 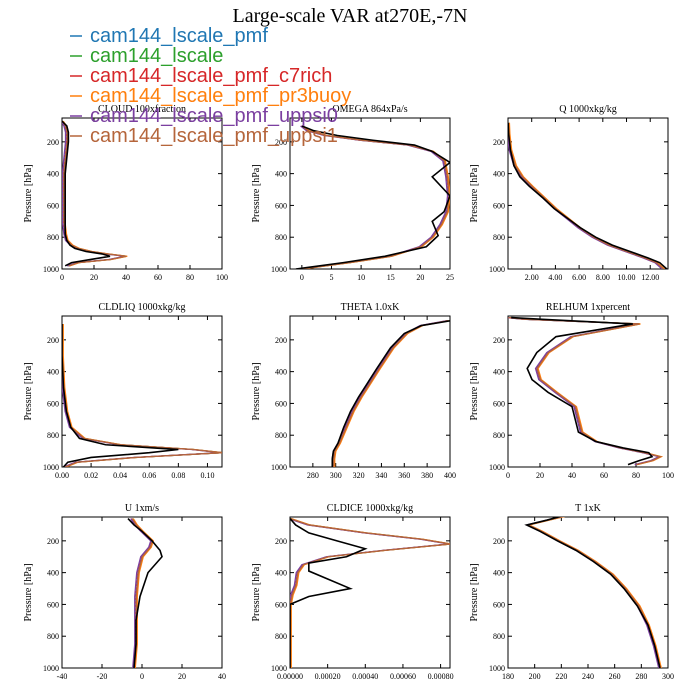 I want to click on x-tick-label: 0.02, so click(x=91, y=475).